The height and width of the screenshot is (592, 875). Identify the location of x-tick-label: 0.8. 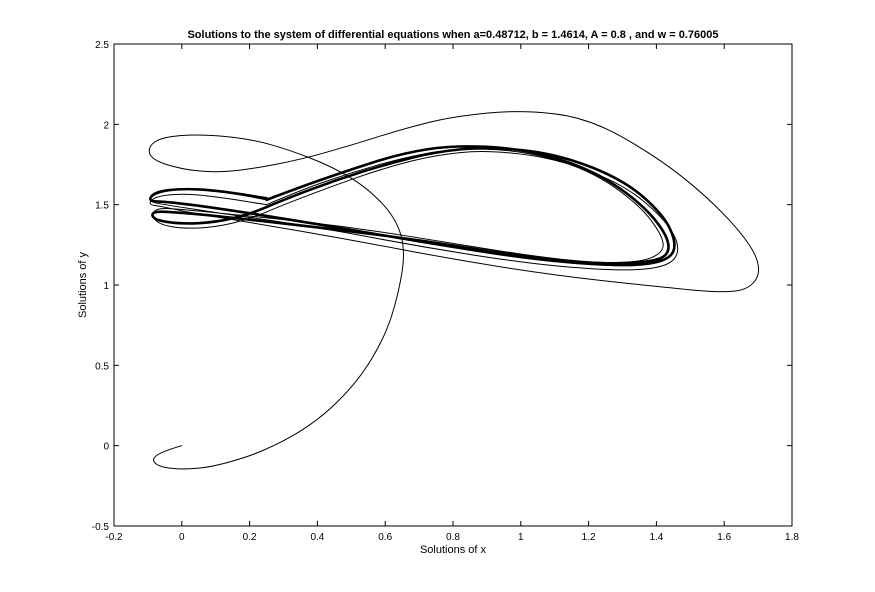
(453, 537).